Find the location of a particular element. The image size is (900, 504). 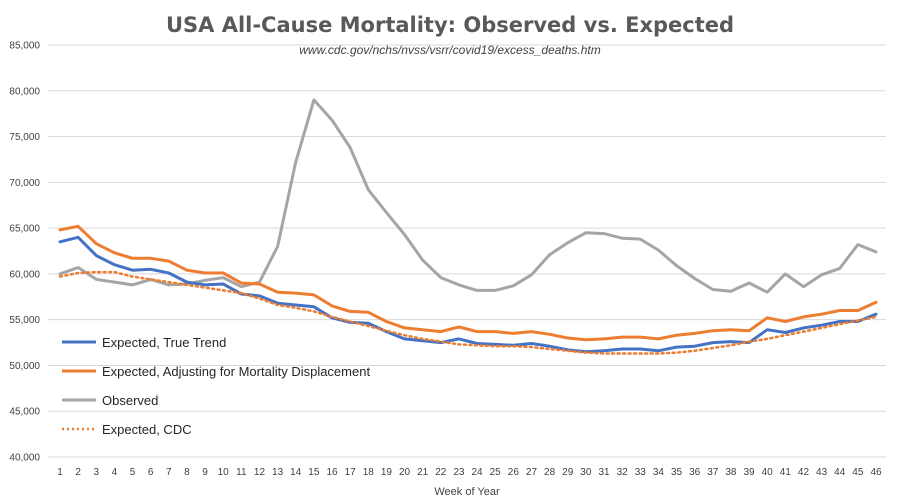

x-tick-label: 27 is located at coordinates (532, 472).